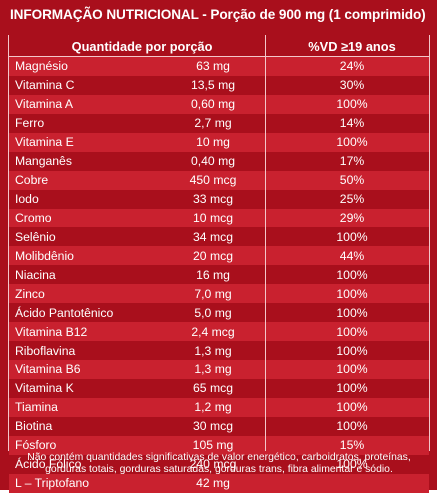  I want to click on nutrient-name: L – Triptofano, so click(52, 483).